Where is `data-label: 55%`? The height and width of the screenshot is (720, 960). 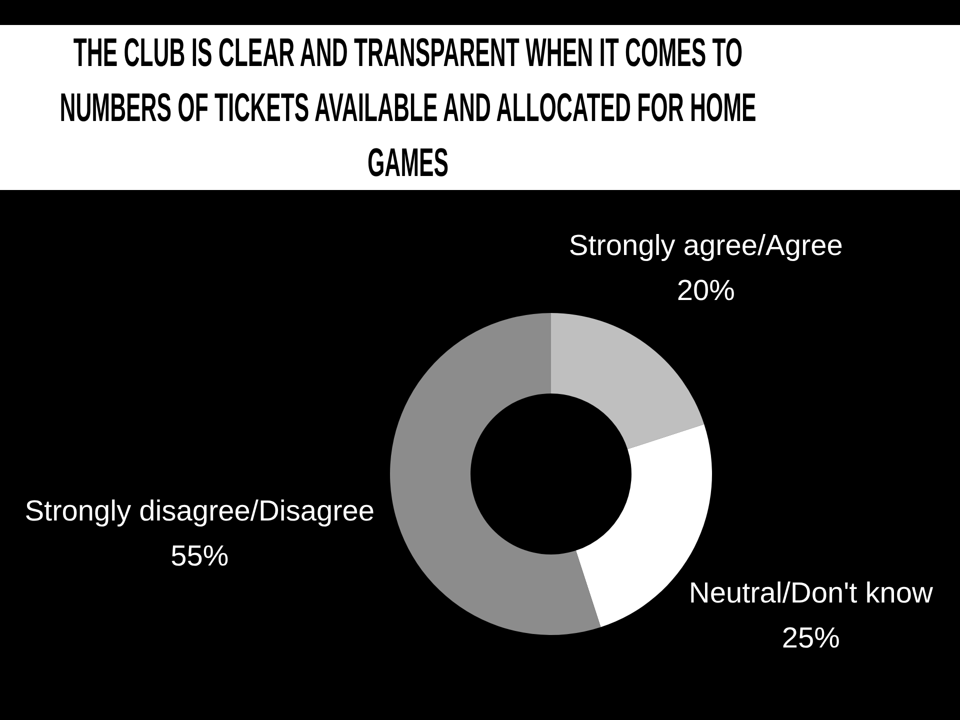 data-label: 55% is located at coordinates (199, 556).